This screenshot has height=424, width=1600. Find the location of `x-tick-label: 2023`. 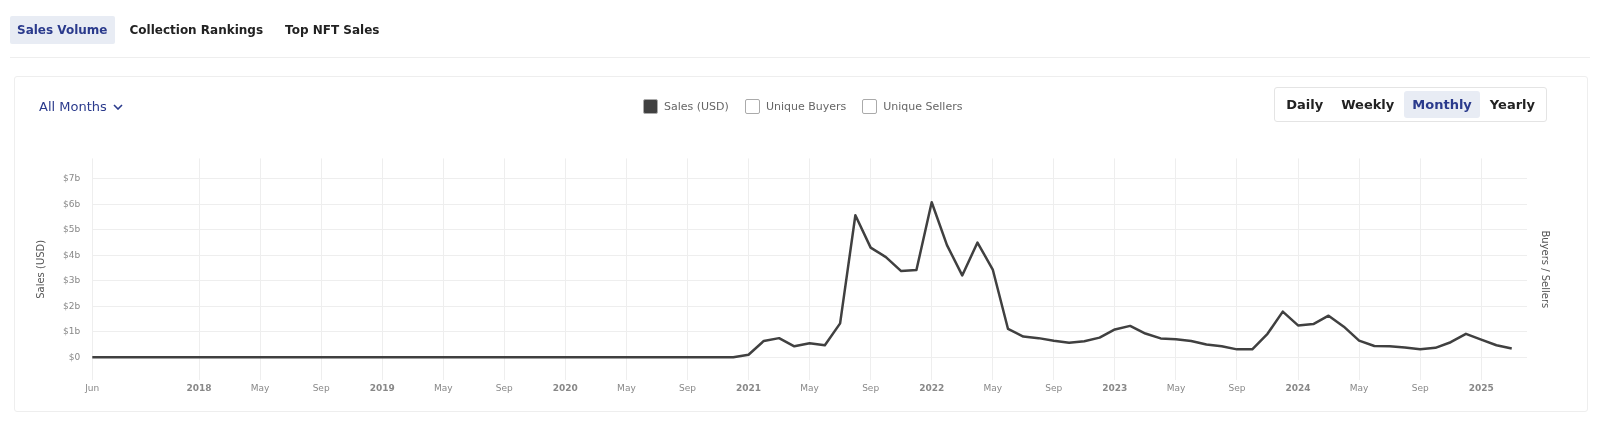

x-tick-label: 2023 is located at coordinates (1115, 387).